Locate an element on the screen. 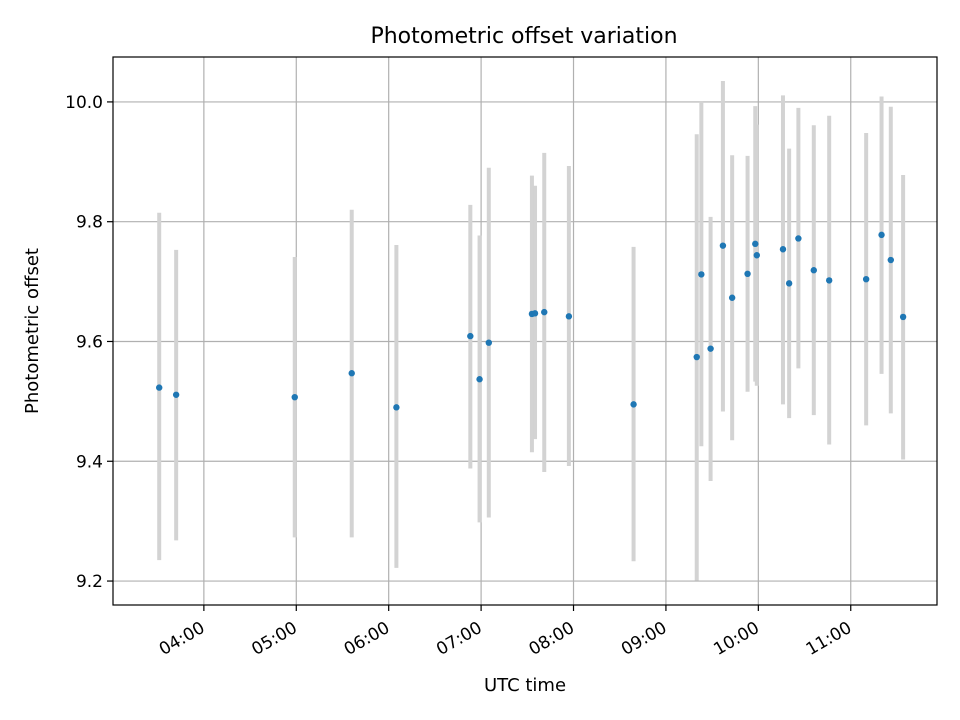 The image size is (960, 720). chart-title: Photometric offset variation is located at coordinates (523, 36).